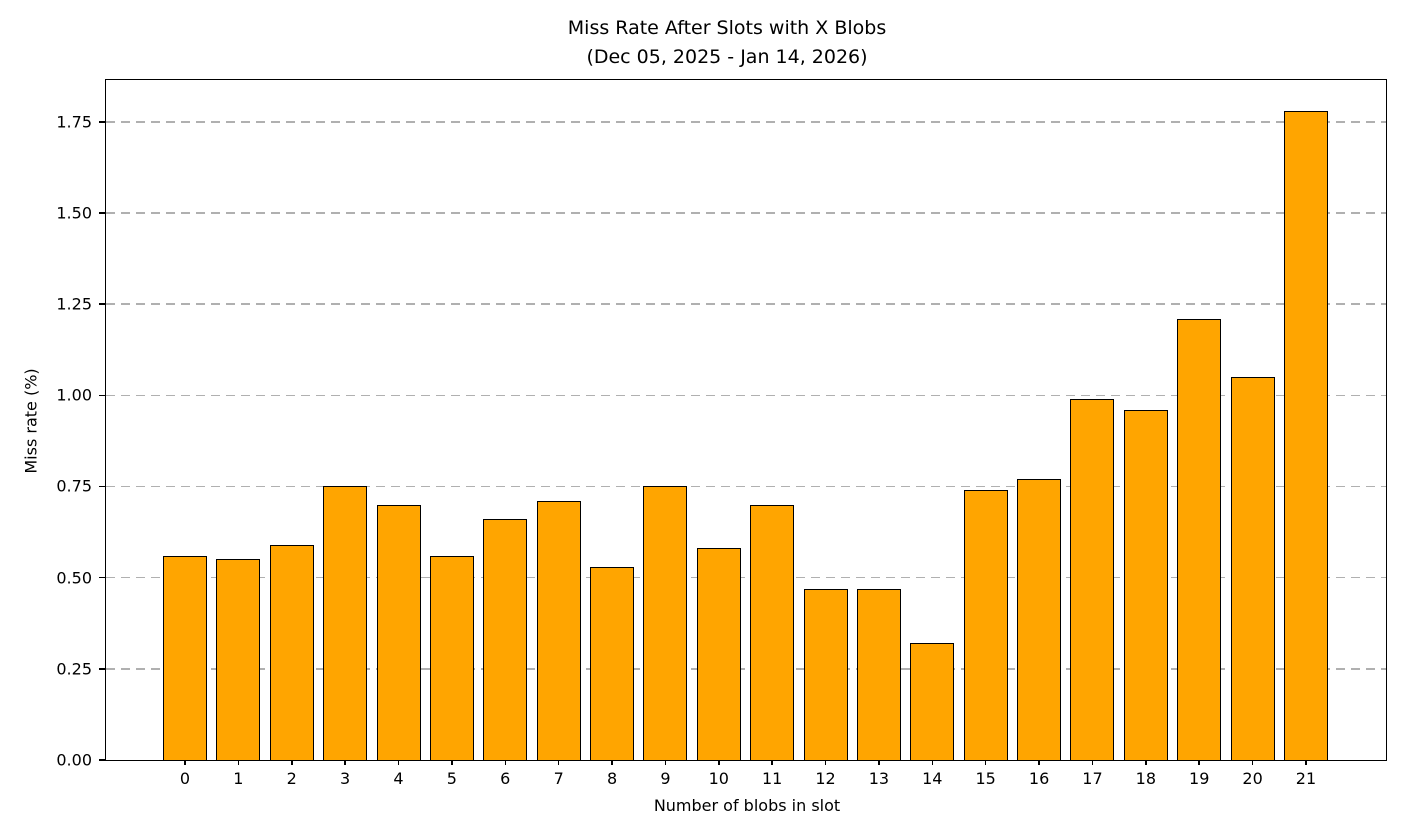  What do you see at coordinates (74, 395) in the screenshot?
I see `y-tick-label: 1.00` at bounding box center [74, 395].